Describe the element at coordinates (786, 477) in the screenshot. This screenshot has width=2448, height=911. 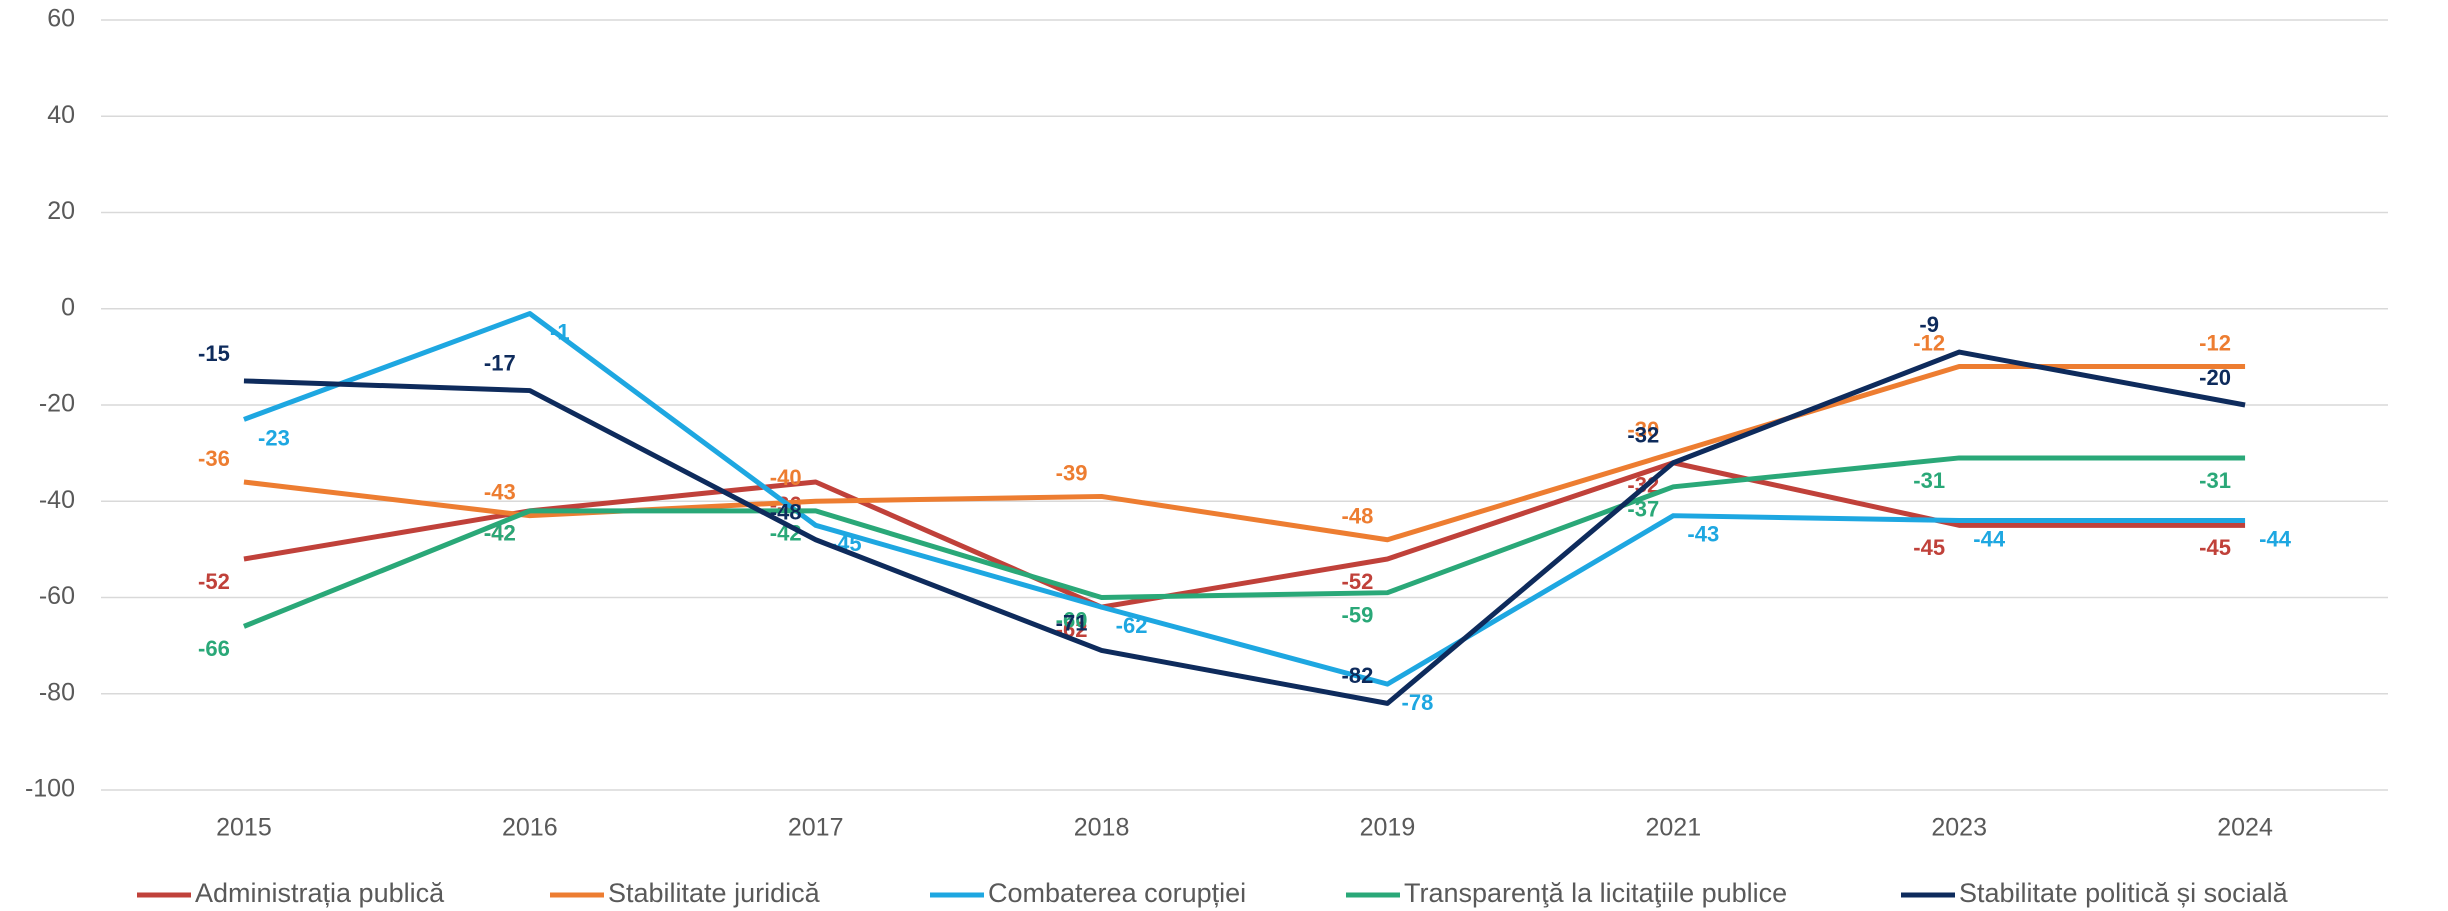
I see `data-label: -40` at that location.